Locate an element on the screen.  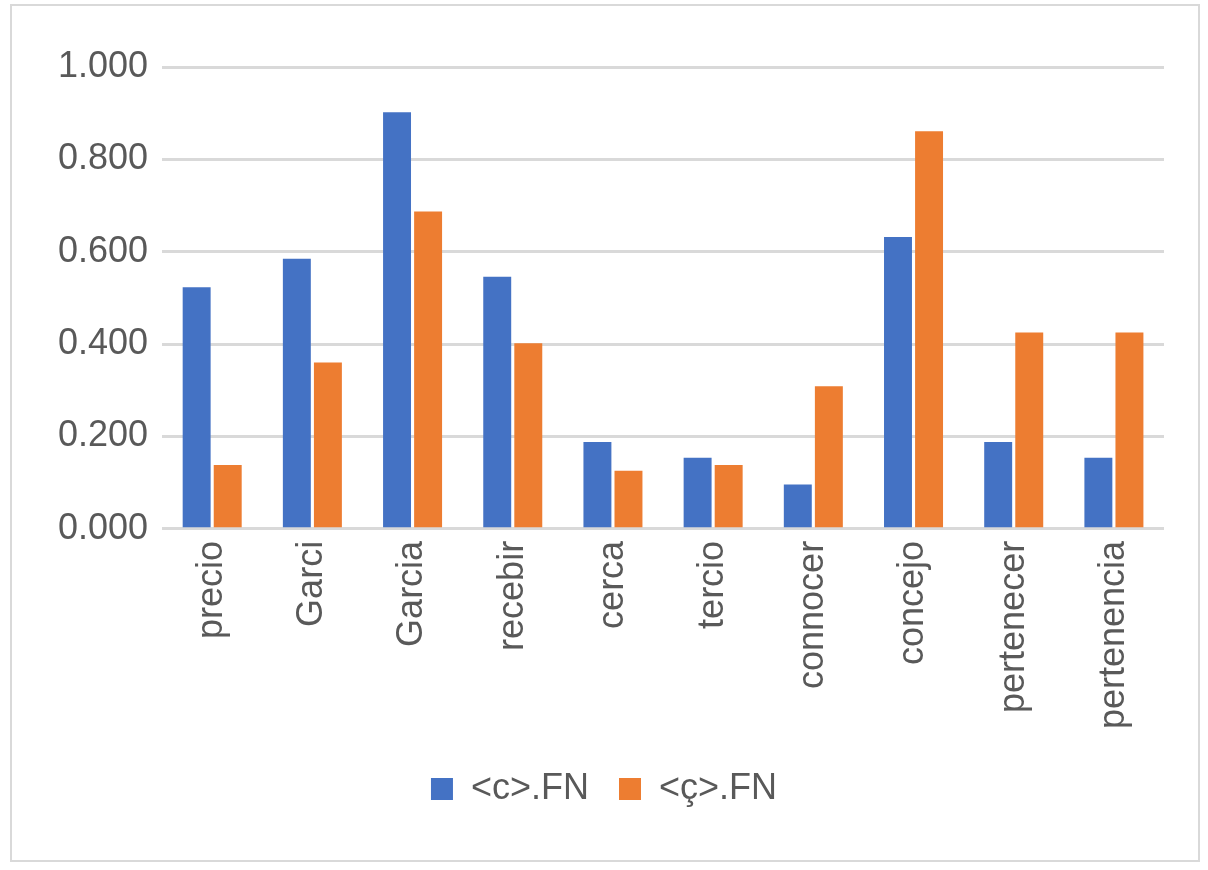
legend-label: <c>.FN is located at coordinates (530, 786).